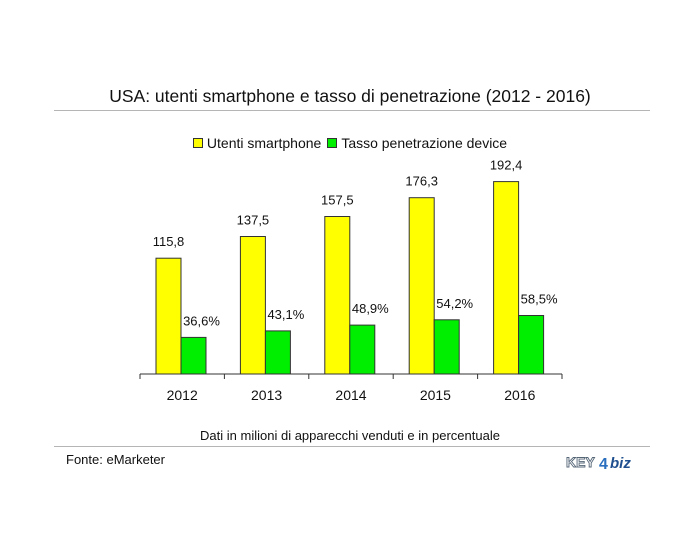 Image resolution: width=700 pixels, height=550 pixels. Describe the element at coordinates (454, 303) in the screenshot. I see `data-label-penetration-2015: 54,2%` at that location.